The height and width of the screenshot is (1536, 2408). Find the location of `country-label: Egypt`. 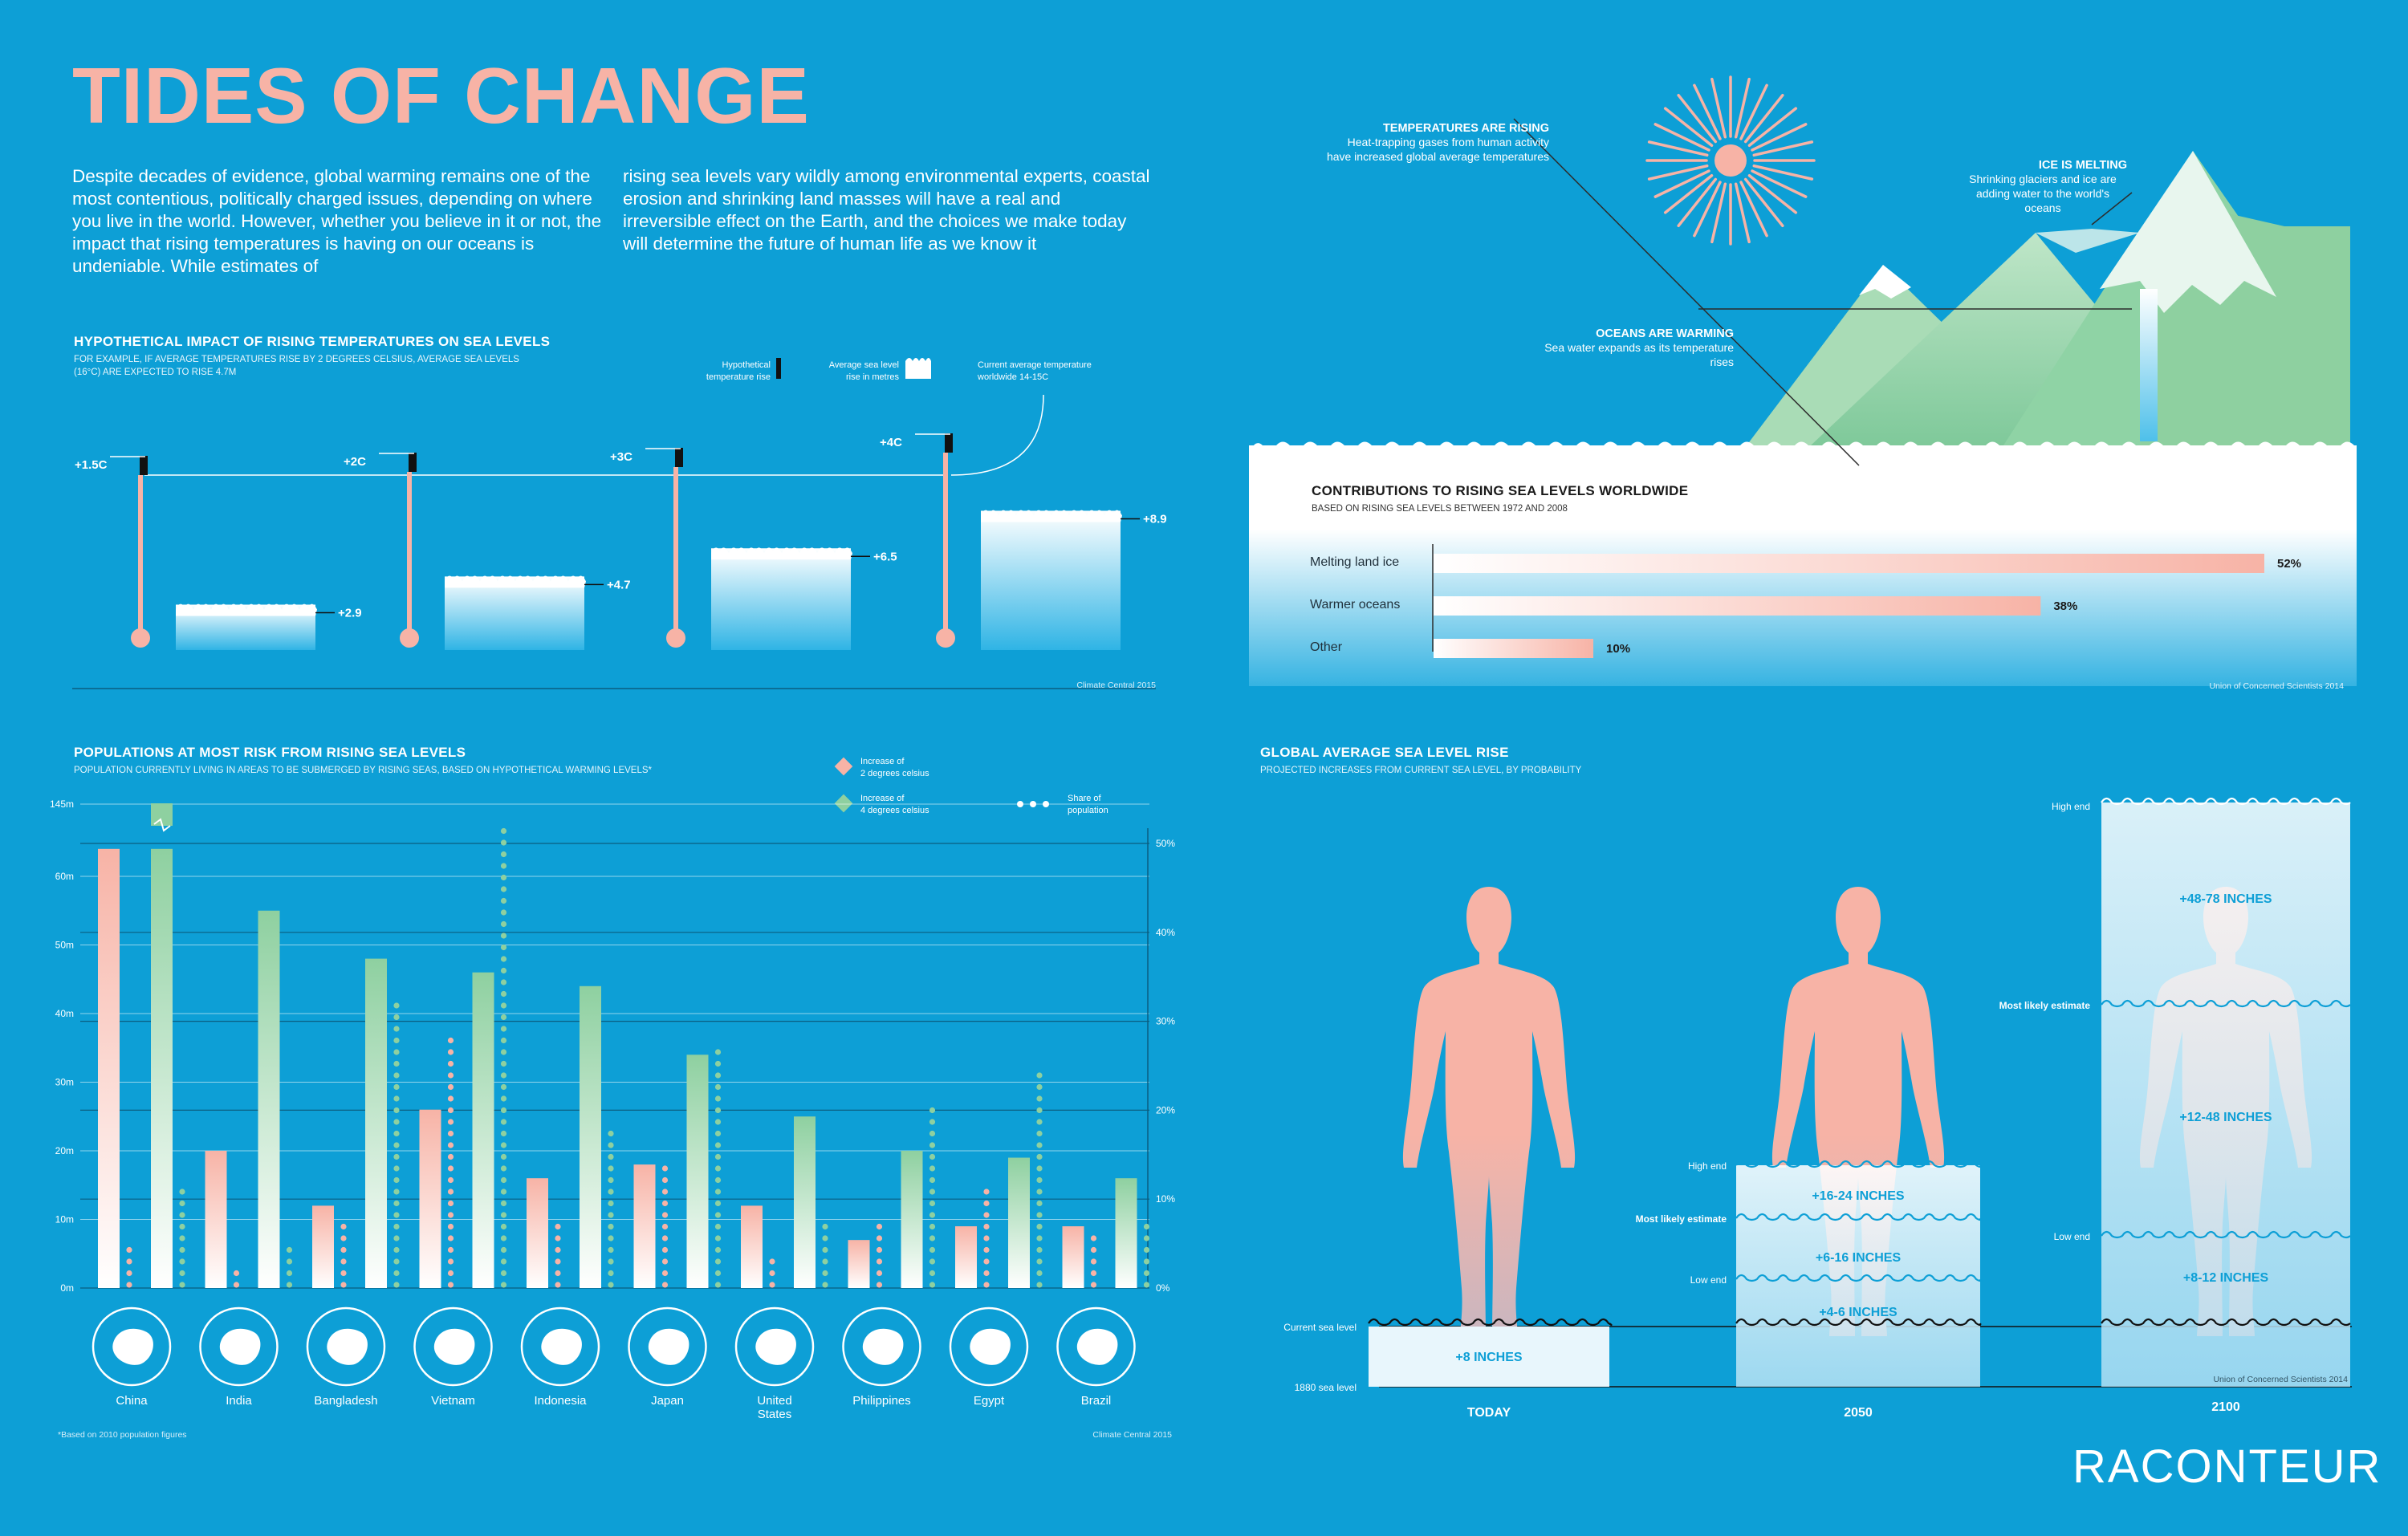

country-label: Egypt is located at coordinates (990, 1401).